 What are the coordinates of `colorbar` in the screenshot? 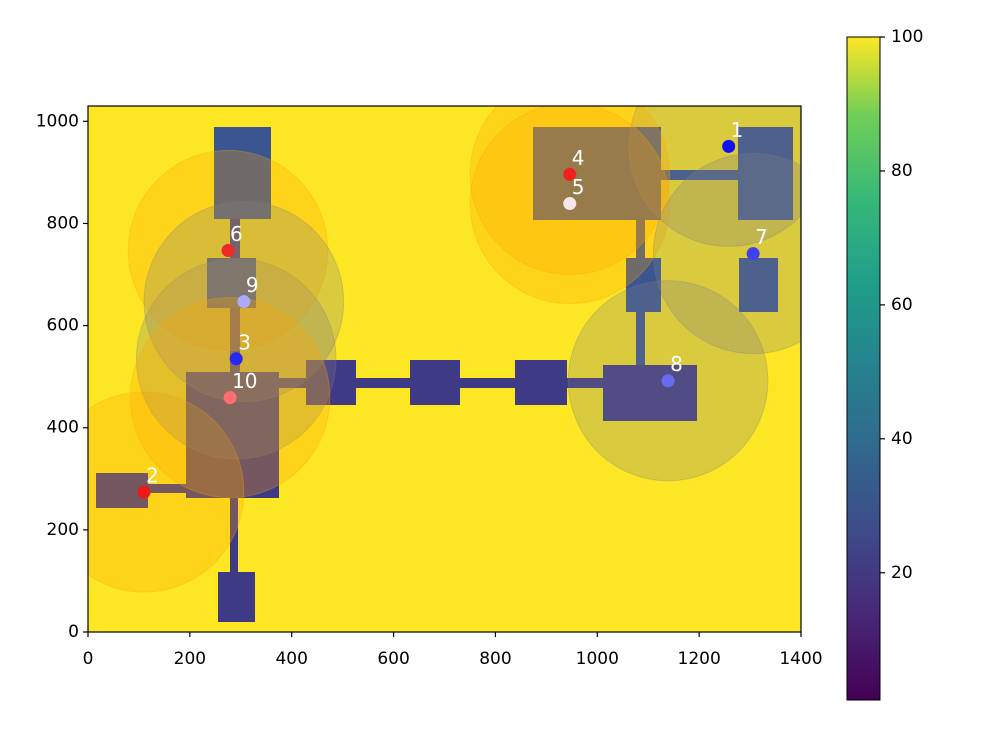 It's located at (863, 368).